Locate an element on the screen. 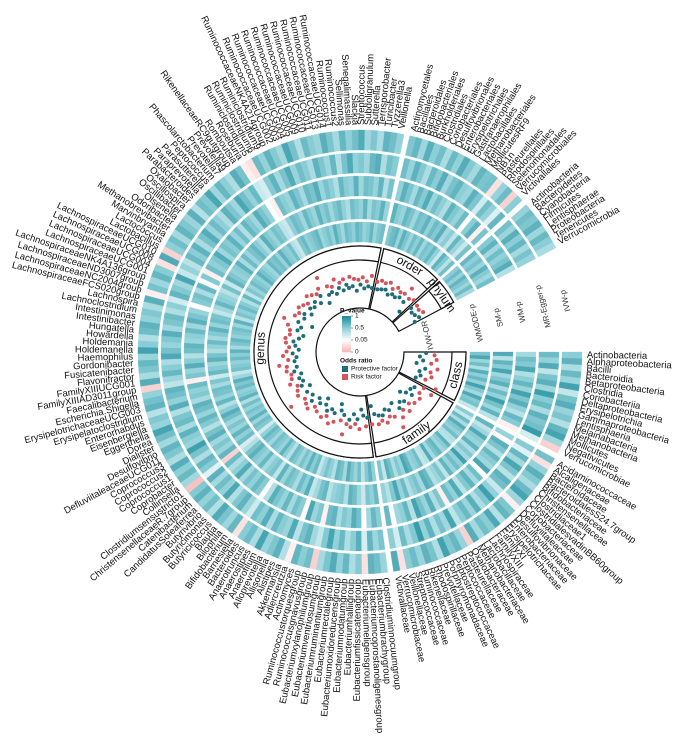 This screenshot has width=681, height=745. track-label: MR-Egger-p is located at coordinates (542, 306).